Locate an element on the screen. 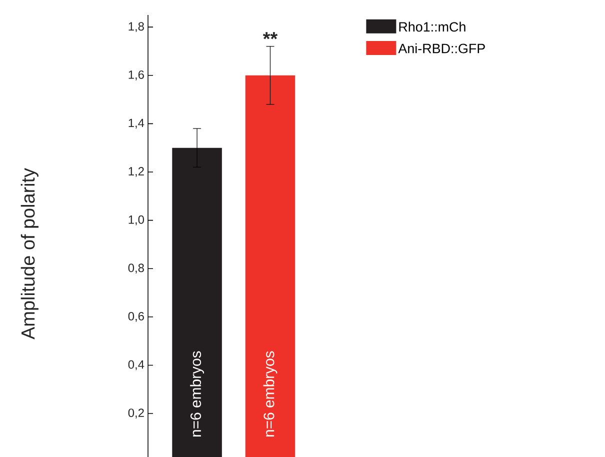 This screenshot has width=605, height=457. legend-label: Rho1::mCh is located at coordinates (432, 27).